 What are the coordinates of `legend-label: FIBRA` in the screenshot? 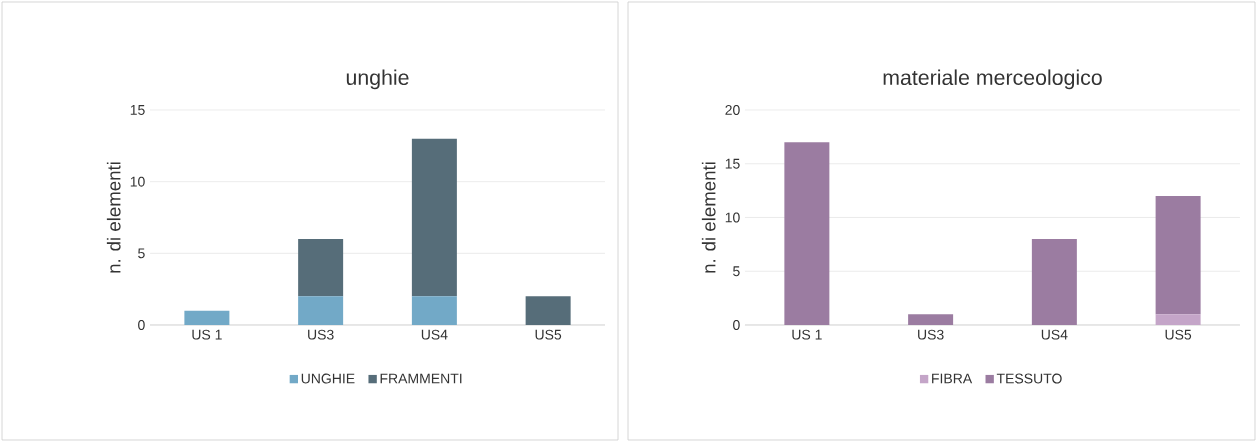 It's located at (952, 378).